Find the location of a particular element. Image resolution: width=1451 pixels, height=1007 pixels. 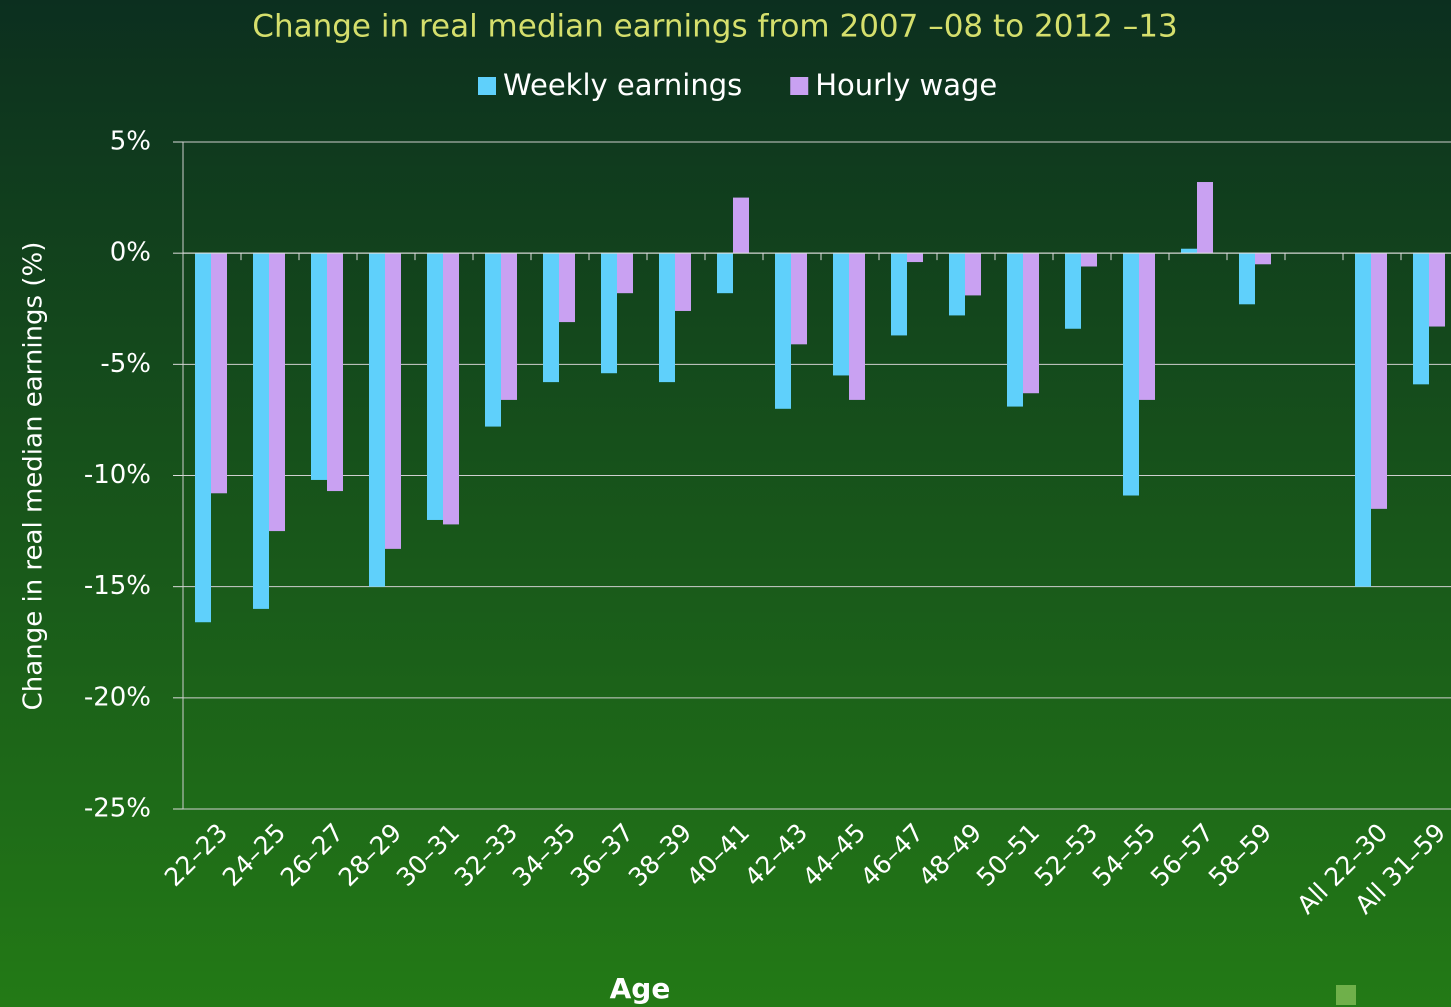

decoration is located at coordinates (1346, 995).